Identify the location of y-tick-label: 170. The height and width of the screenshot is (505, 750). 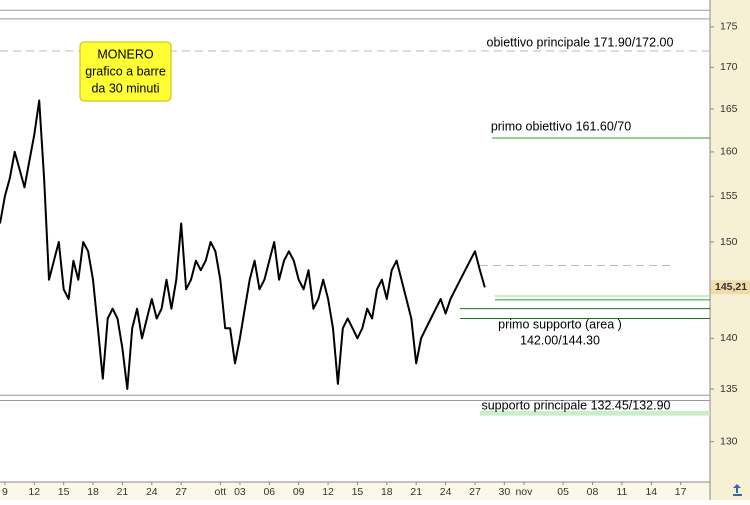
(729, 67).